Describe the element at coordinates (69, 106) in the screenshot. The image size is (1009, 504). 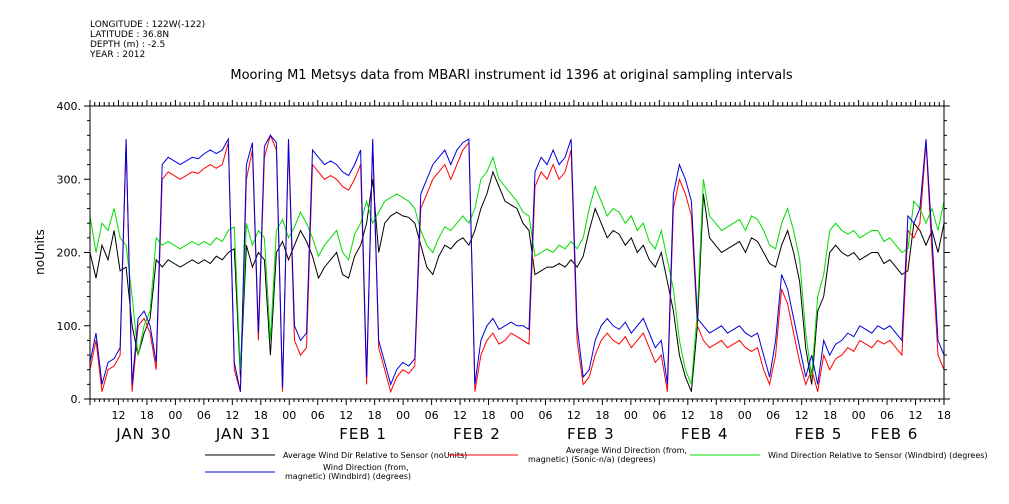
I see `y-tick-label: 400.` at that location.